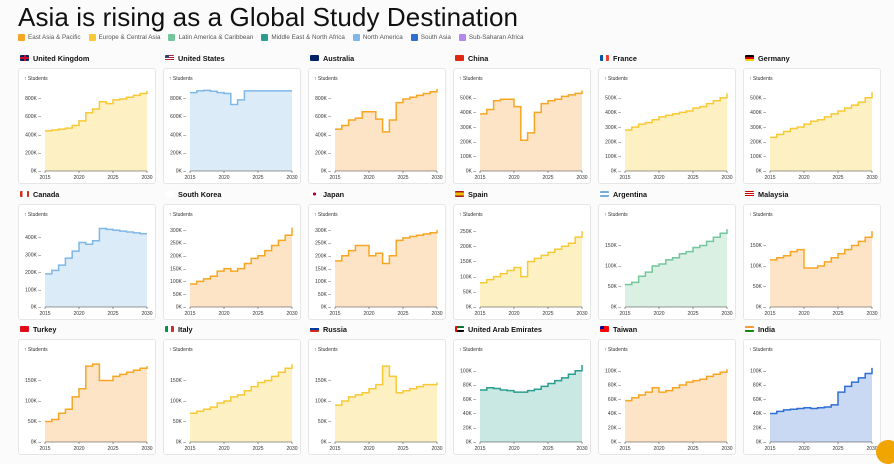 The image size is (894, 464). I want to click on panel-header: Japan, so click(376, 194).